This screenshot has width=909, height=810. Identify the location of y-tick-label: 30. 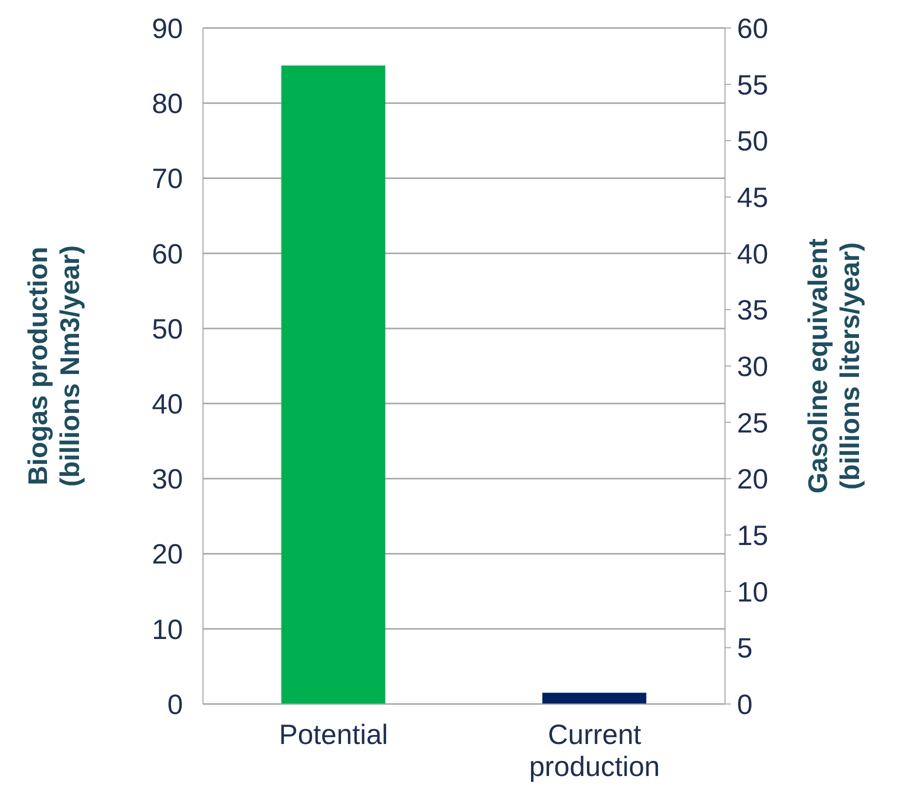
(167, 479).